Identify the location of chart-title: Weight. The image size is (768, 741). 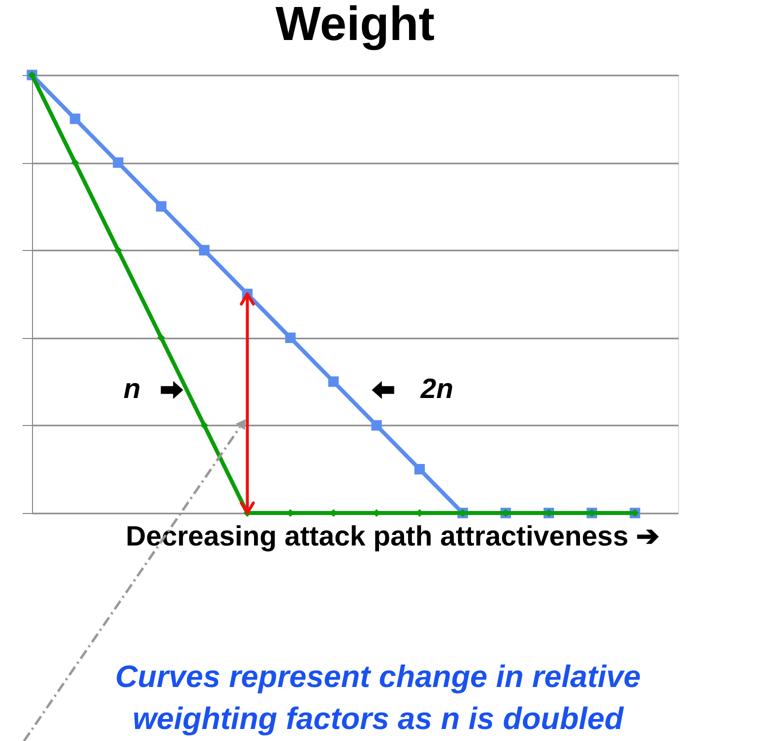
(355, 25).